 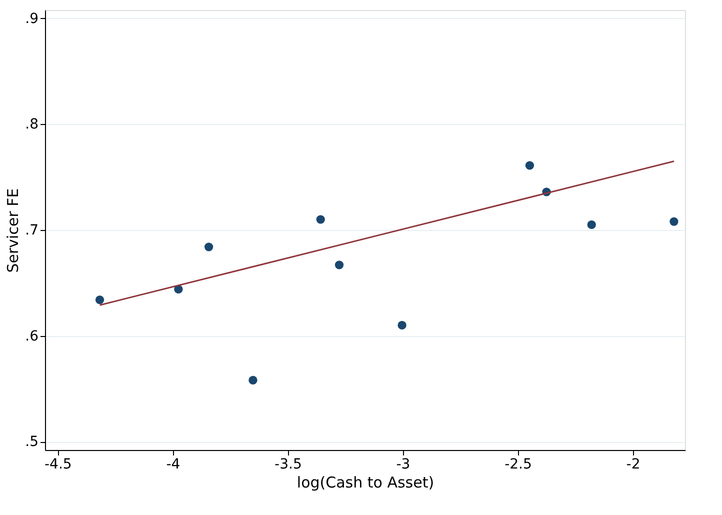 What do you see at coordinates (365, 483) in the screenshot?
I see `x-axis-title: log(Cash to Asset)` at bounding box center [365, 483].